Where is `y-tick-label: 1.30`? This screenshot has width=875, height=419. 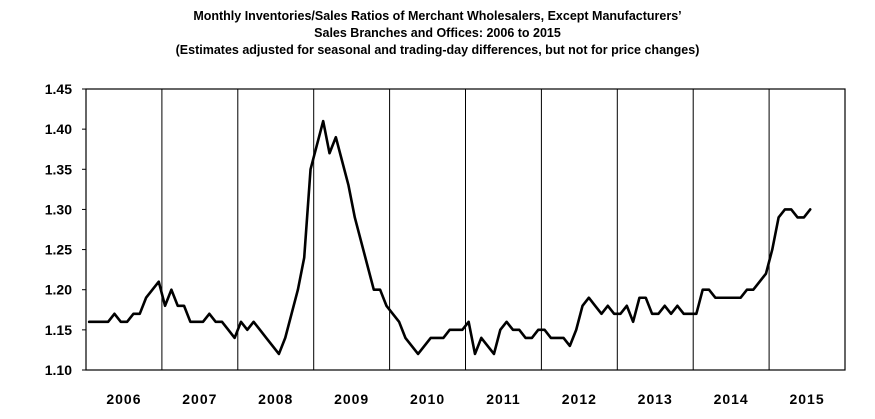
y-tick-label: 1.30 is located at coordinates (58, 209).